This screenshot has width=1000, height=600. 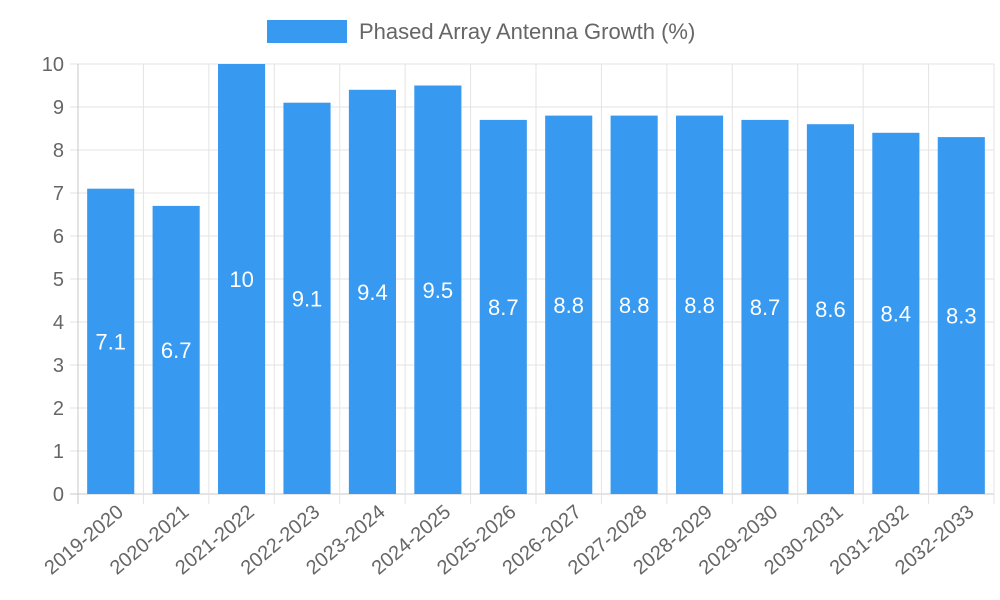 What do you see at coordinates (53, 65) in the screenshot?
I see `y-tick-label: 10` at bounding box center [53, 65].